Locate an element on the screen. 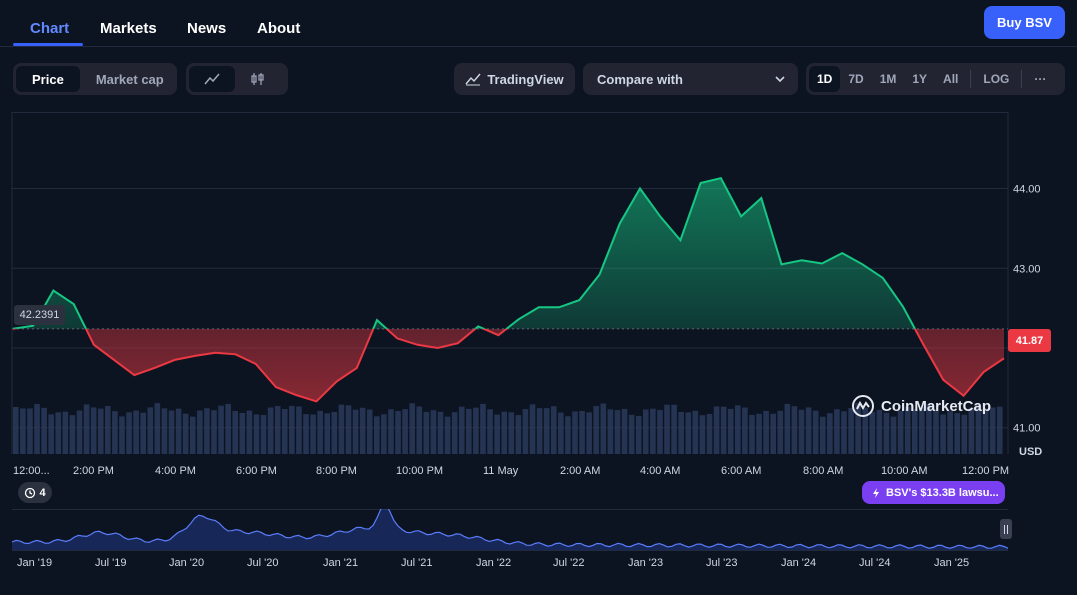 The height and width of the screenshot is (595, 1077). tab-markets: Markets is located at coordinates (128, 28).